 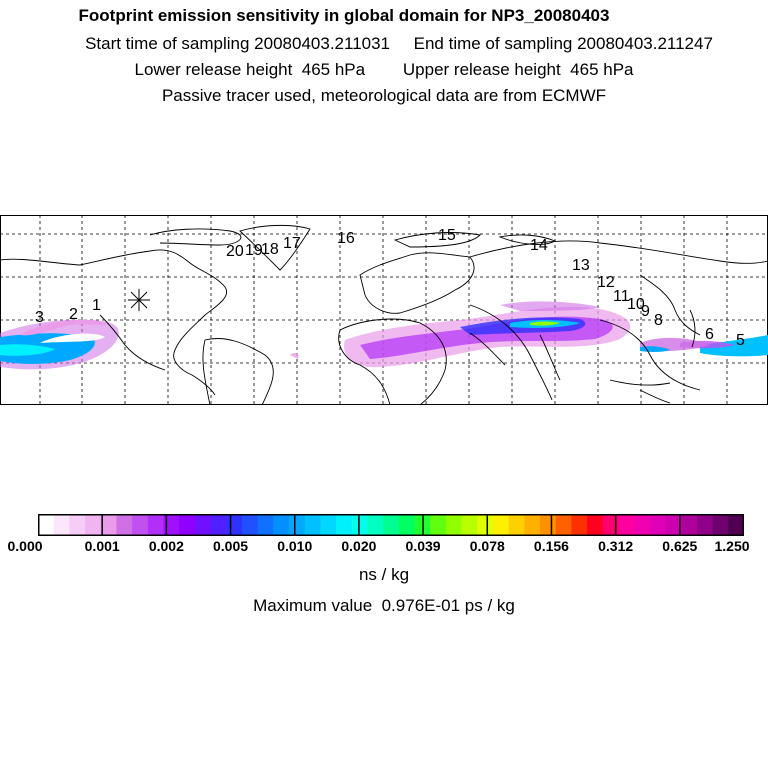 What do you see at coordinates (73, 314) in the screenshot?
I see `traj-label-2: 2` at bounding box center [73, 314].